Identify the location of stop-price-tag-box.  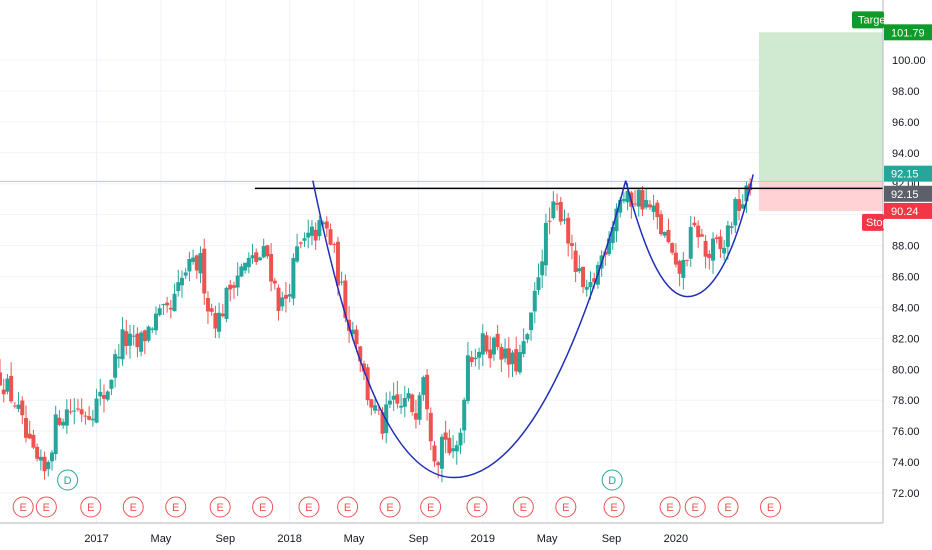
(908, 210).